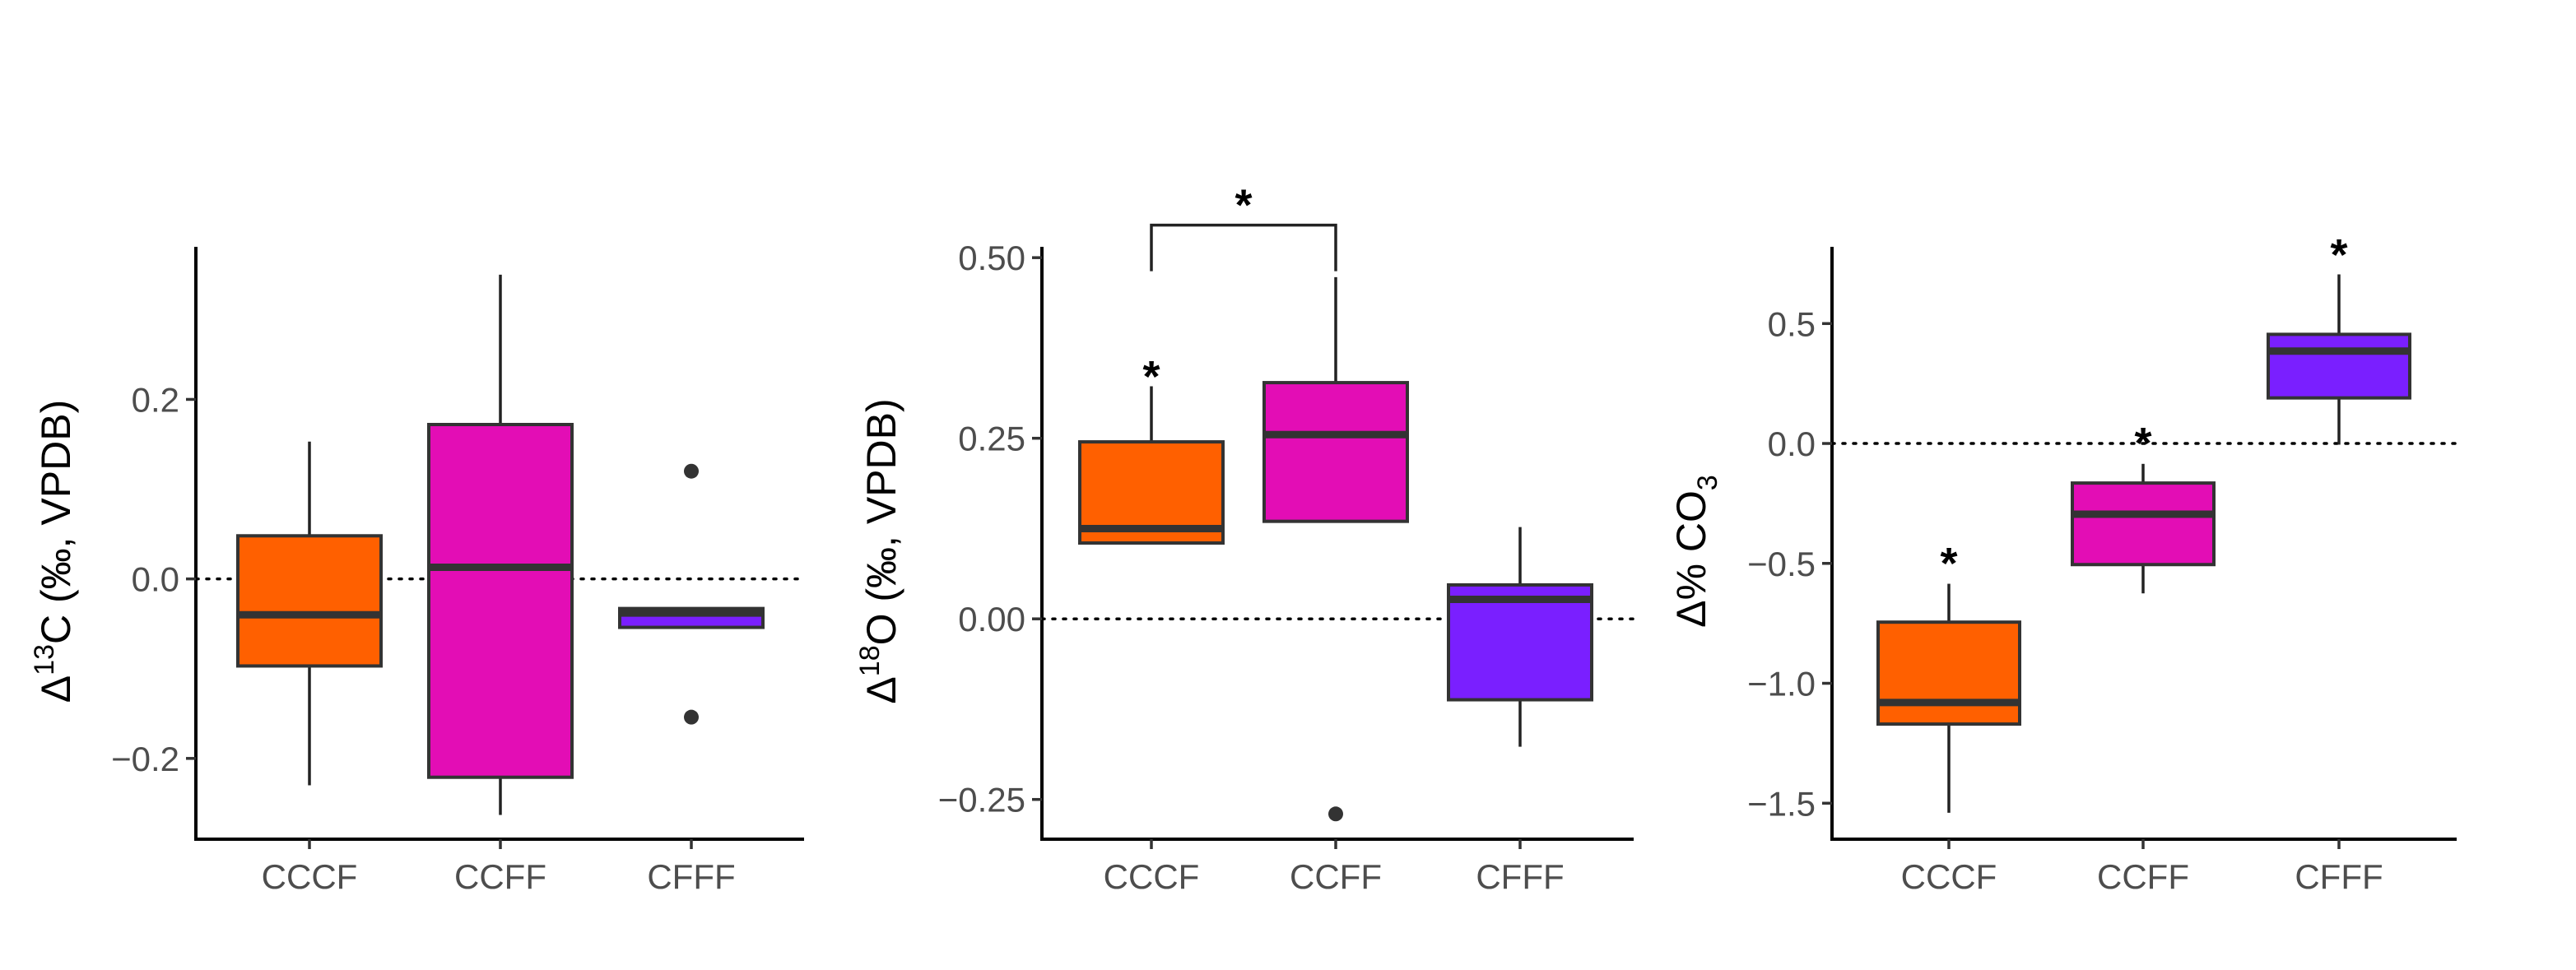 This screenshot has height=970, width=2576. I want to click on y-tick-label: −1.5, so click(1781, 803).